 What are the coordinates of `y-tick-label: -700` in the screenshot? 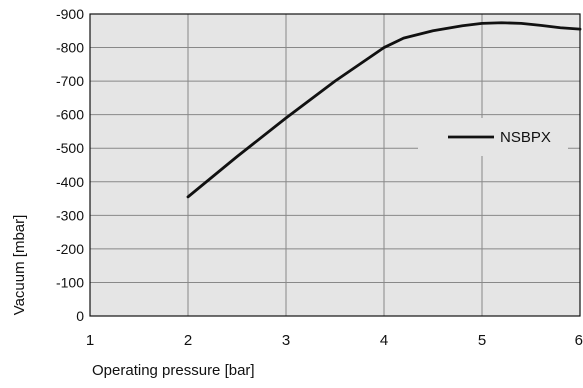 It's located at (70, 81).